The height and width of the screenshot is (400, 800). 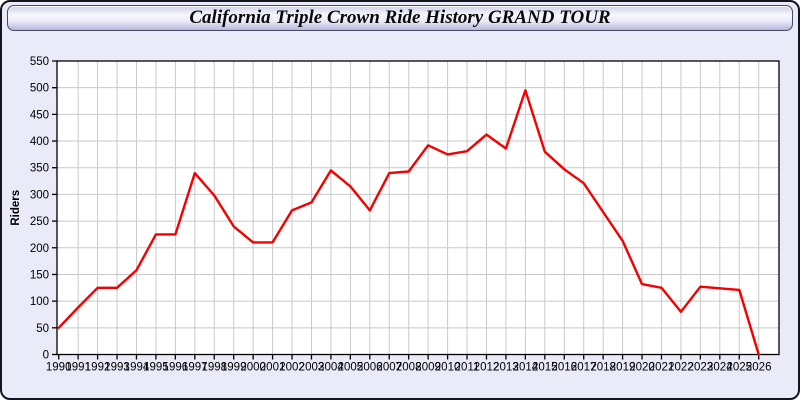 I want to click on y-axis-tick-label: 0, so click(x=46, y=356).